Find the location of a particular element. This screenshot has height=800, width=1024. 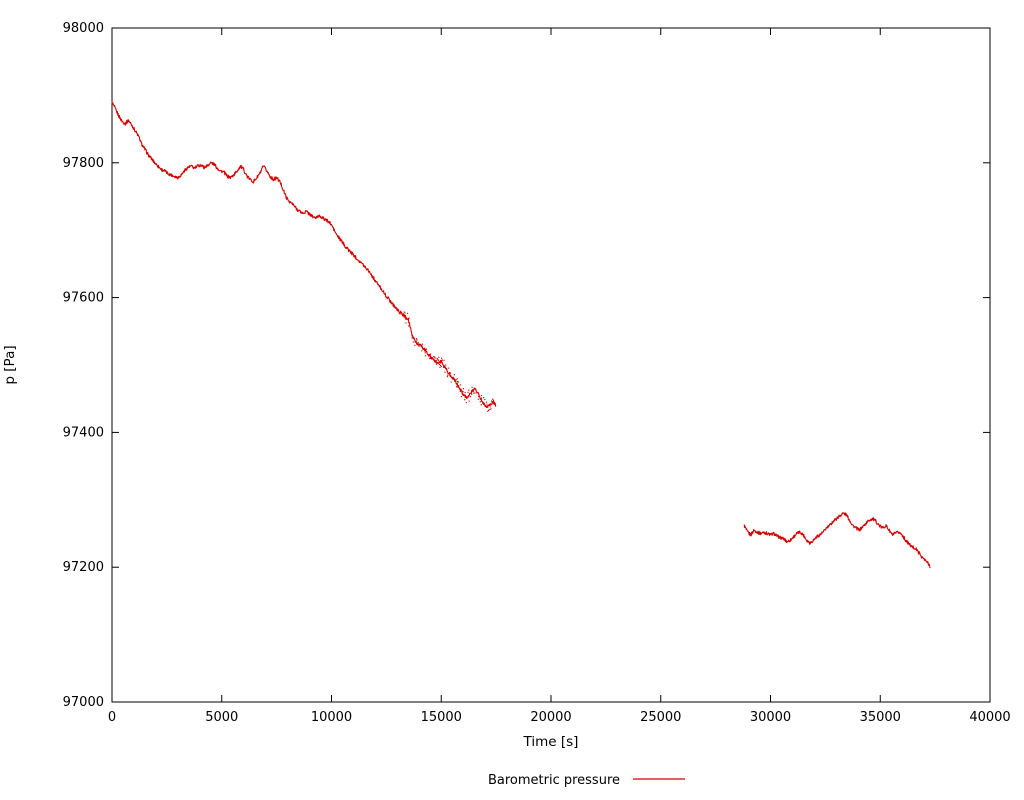

x-tick-label: 30000 is located at coordinates (770, 717).